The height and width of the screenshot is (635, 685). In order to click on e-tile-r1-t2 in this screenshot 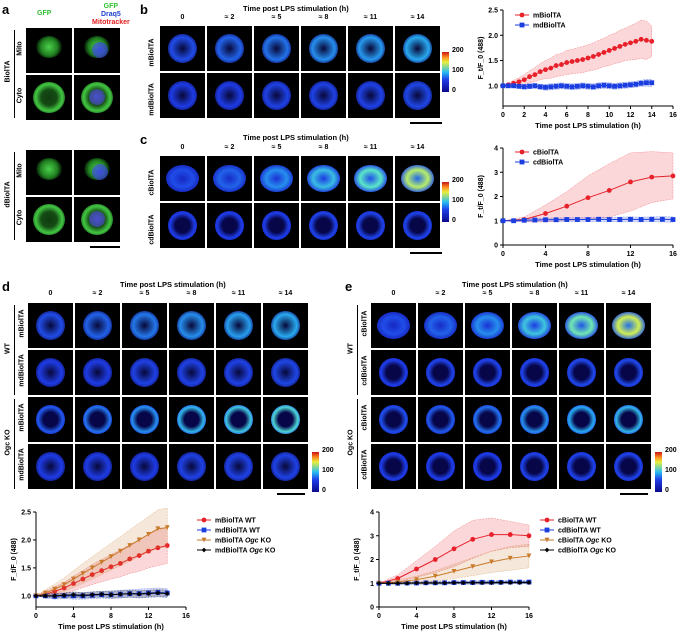, I will do `click(487, 372)`.